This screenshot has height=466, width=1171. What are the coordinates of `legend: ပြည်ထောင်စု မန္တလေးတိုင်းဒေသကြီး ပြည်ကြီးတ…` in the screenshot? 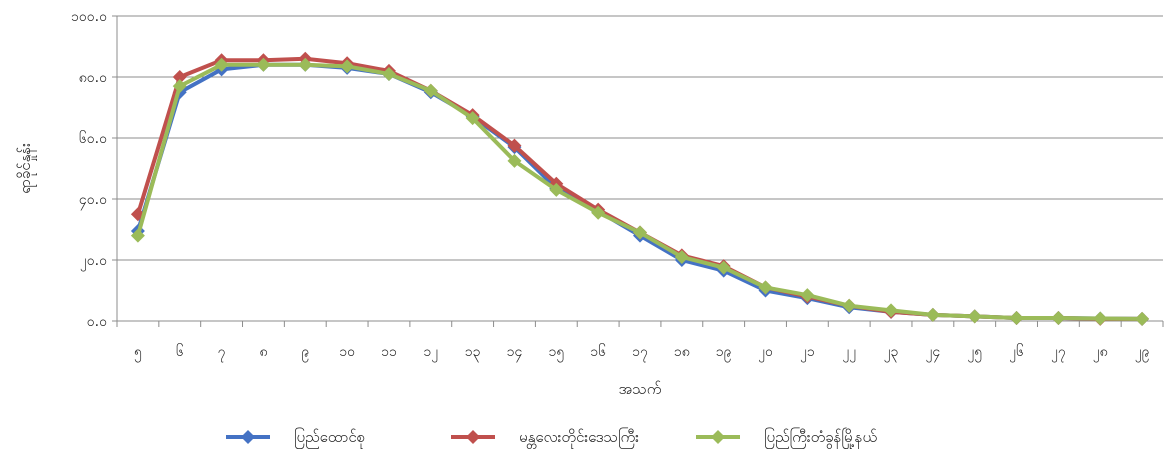 It's located at (551, 438).